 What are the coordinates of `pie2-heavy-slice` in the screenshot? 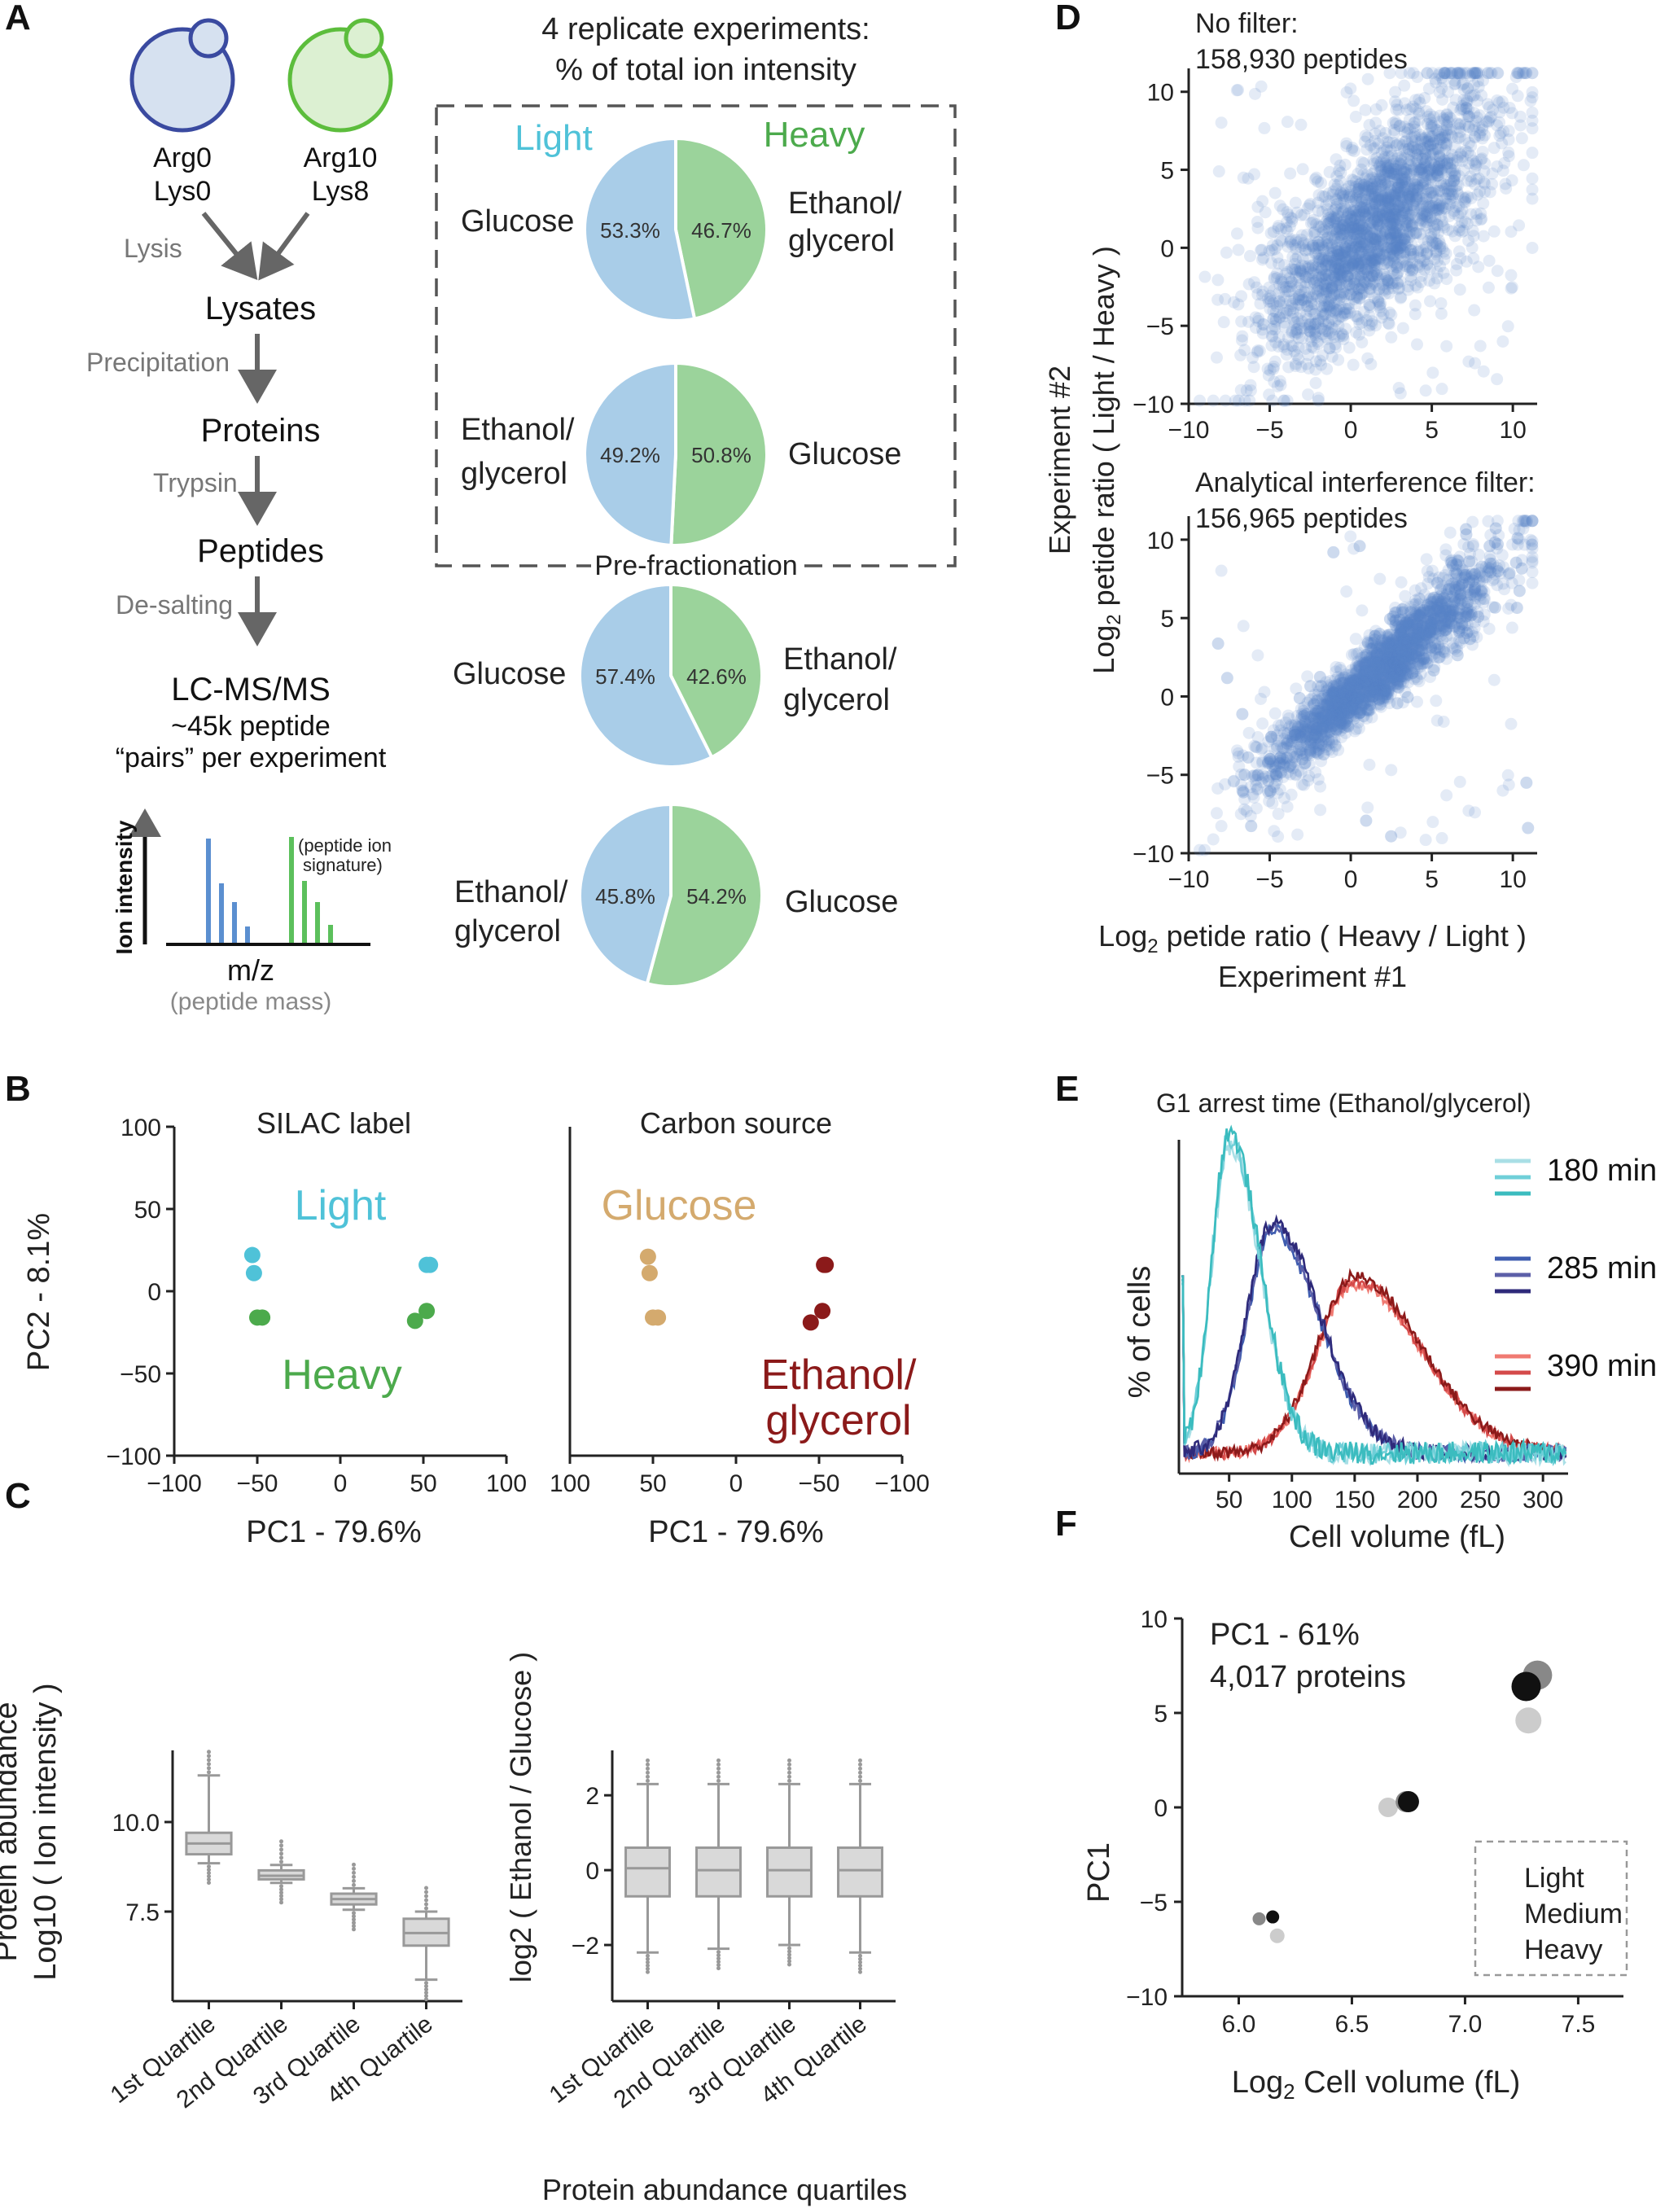 It's located at (719, 454).